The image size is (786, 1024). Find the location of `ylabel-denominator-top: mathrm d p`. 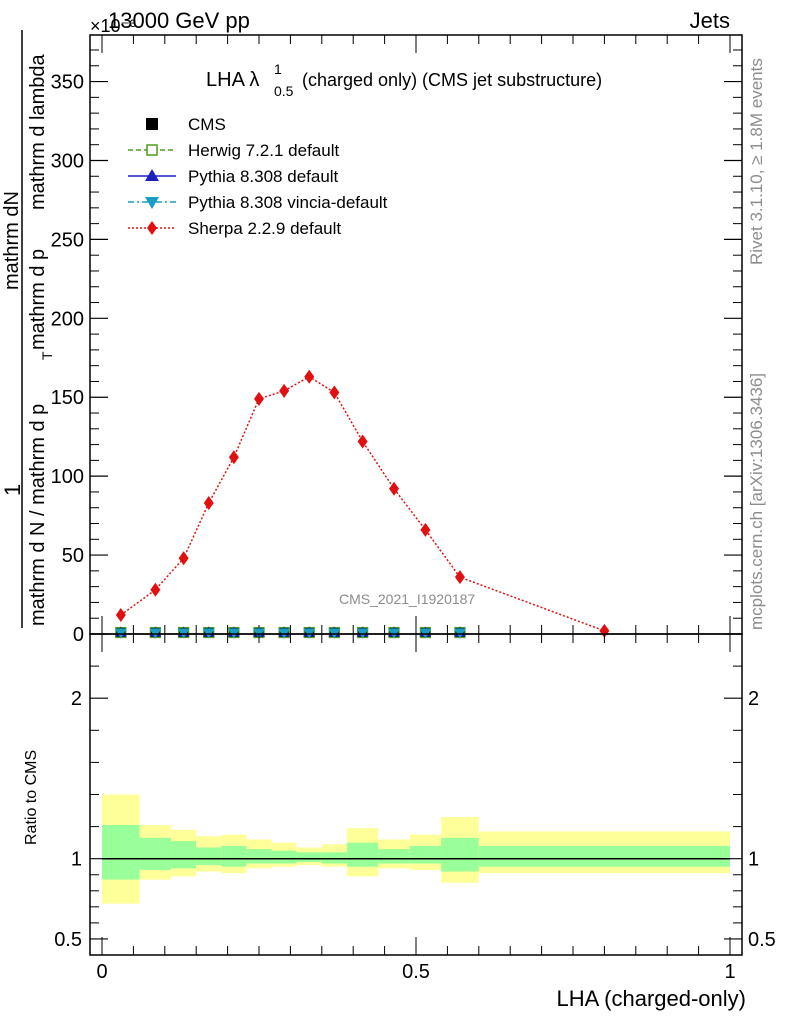

ylabel-denominator-top: mathrm d p is located at coordinates (38, 299).